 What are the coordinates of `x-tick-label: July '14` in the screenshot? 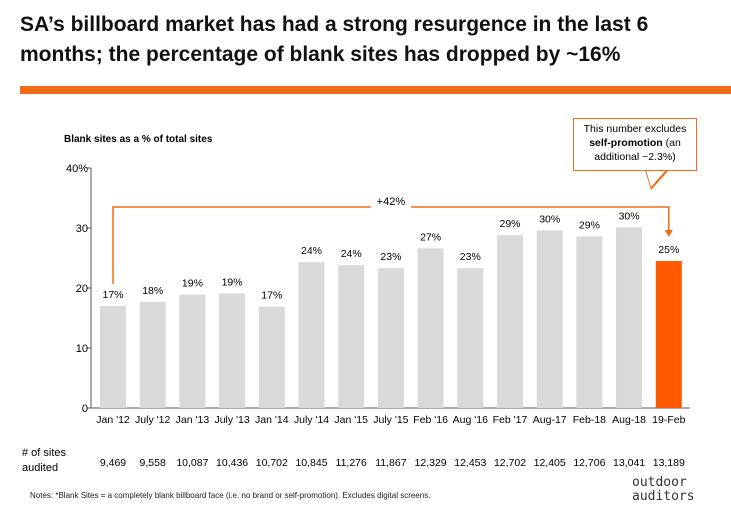 It's located at (311, 420).